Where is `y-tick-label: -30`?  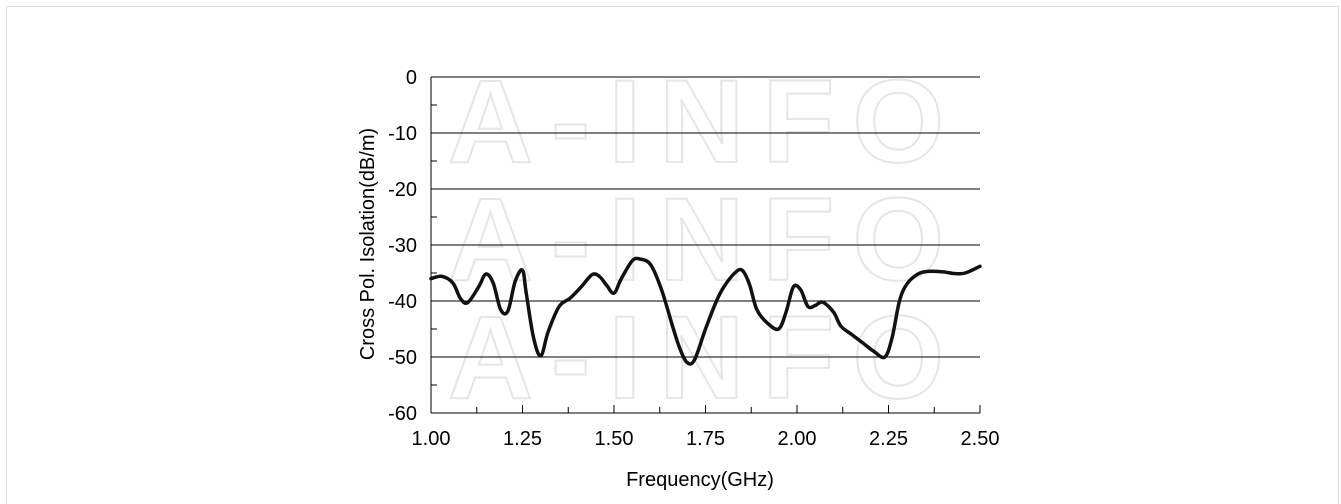 y-tick-label: -30 is located at coordinates (402, 246).